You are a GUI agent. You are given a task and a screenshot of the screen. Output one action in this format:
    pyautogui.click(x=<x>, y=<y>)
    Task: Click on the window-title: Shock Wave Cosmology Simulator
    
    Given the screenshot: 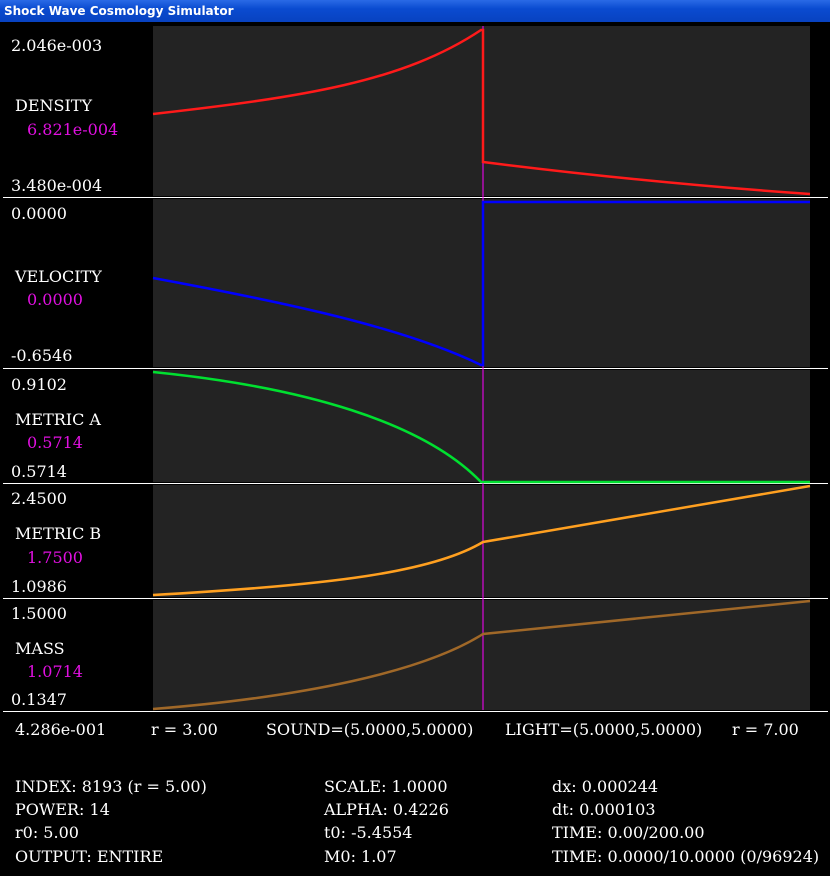 What is the action you would take?
    pyautogui.click(x=119, y=11)
    